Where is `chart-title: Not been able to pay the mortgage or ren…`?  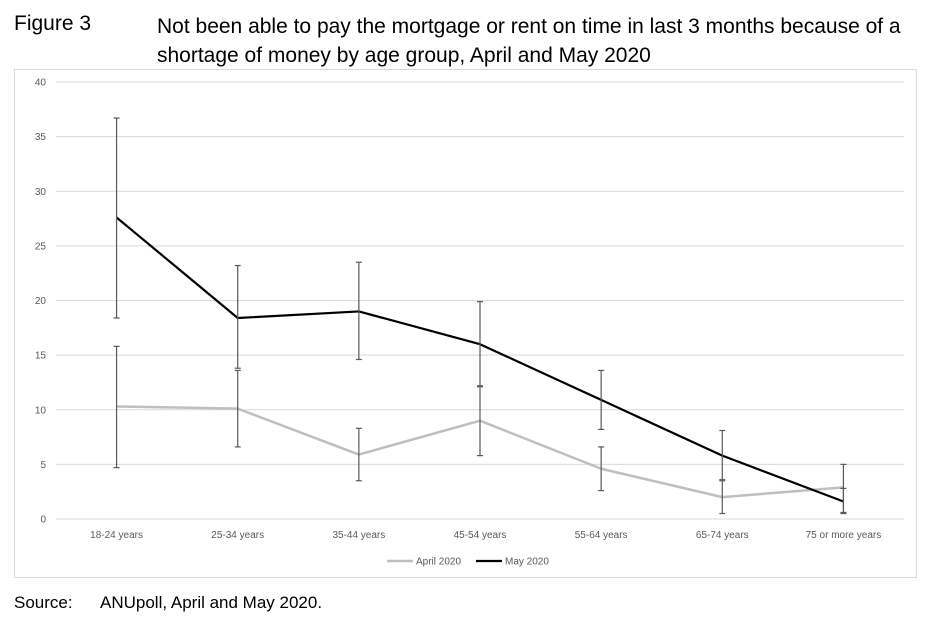 chart-title: Not been able to pay the mortgage or ren… is located at coordinates (529, 41).